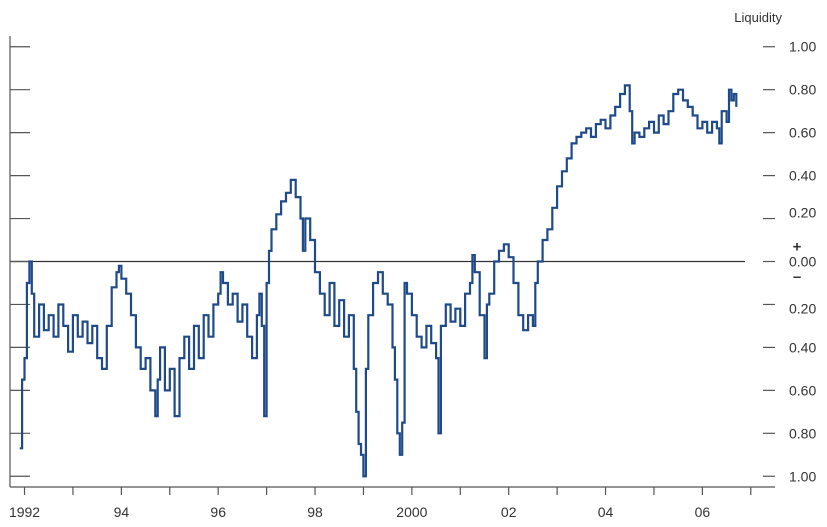 Image resolution: width=827 pixels, height=527 pixels. What do you see at coordinates (218, 512) in the screenshot?
I see `x-tick-label: 96` at bounding box center [218, 512].